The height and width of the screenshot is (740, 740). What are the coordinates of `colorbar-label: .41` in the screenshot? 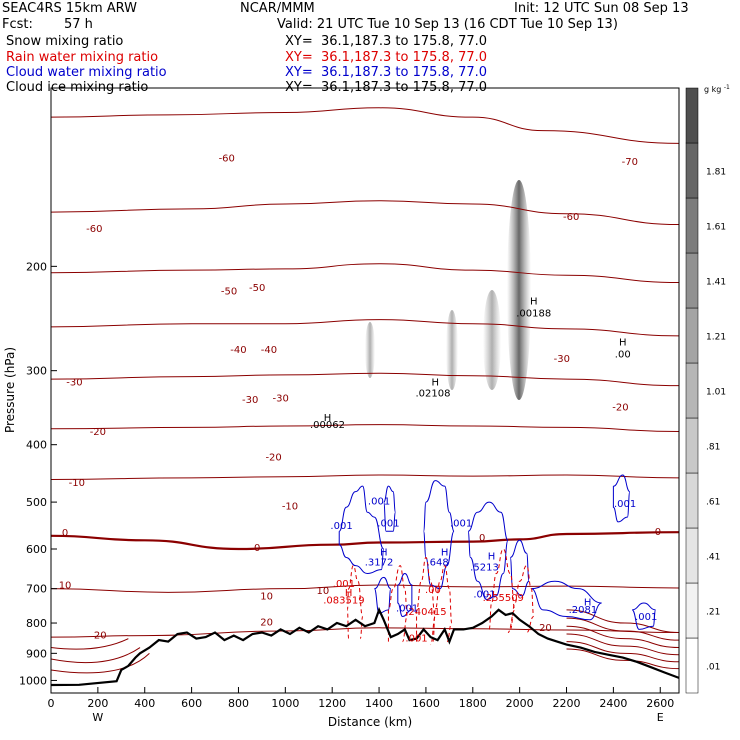 It's located at (713, 558).